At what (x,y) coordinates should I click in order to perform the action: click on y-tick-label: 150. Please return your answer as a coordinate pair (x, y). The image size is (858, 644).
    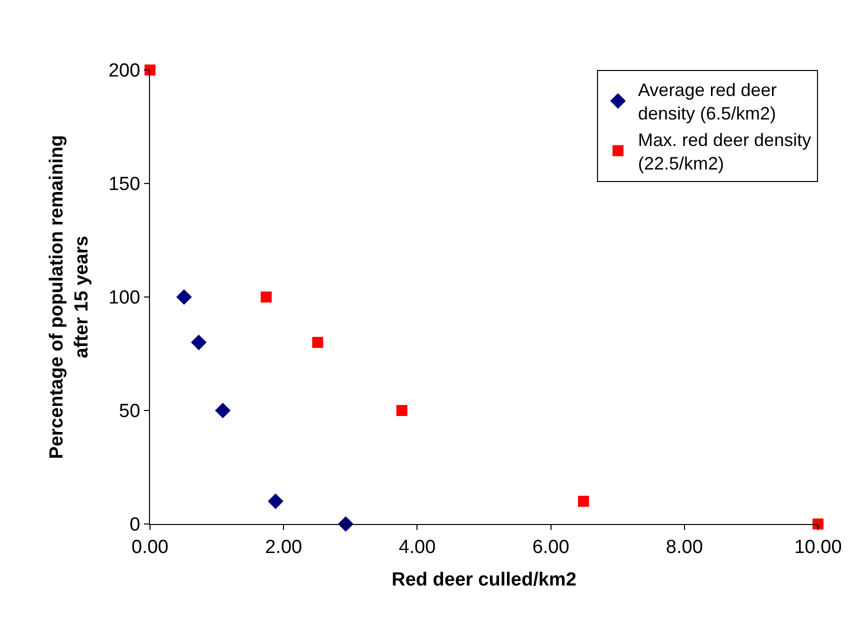
    Looking at the image, I should click on (124, 185).